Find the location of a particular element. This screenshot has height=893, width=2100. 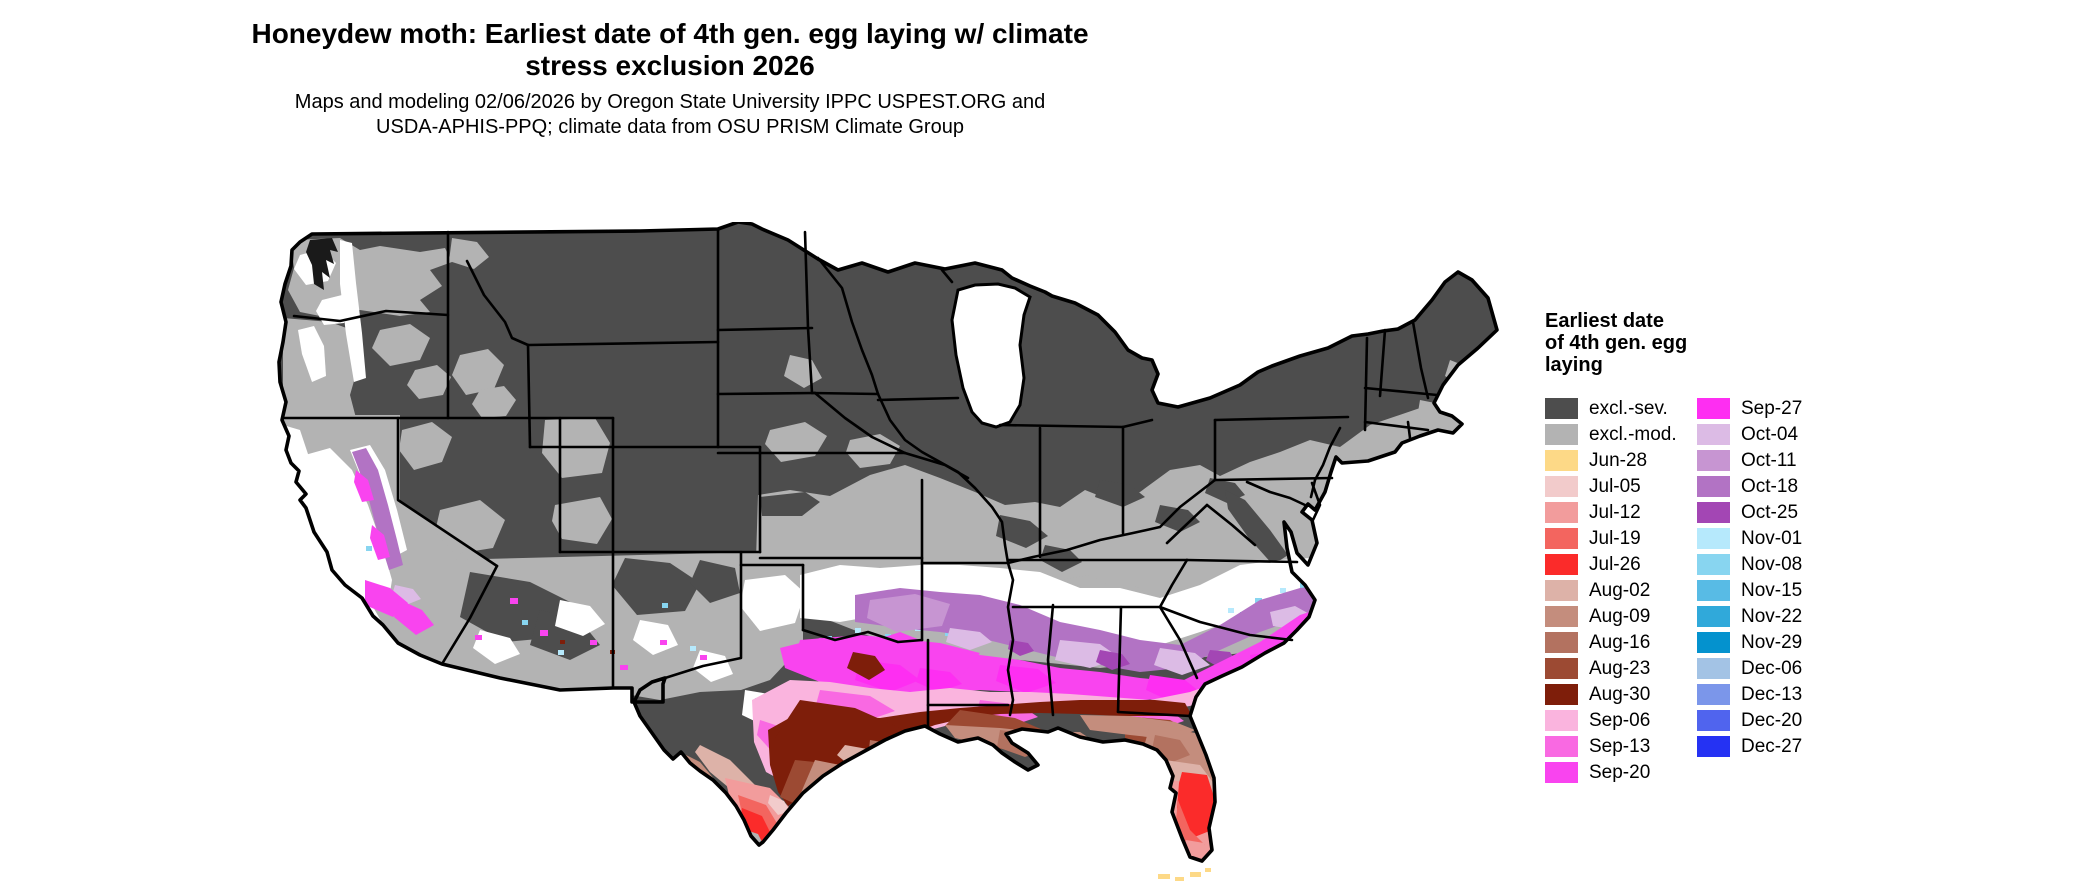

legend-item: Jul-19 is located at coordinates (1611, 538).